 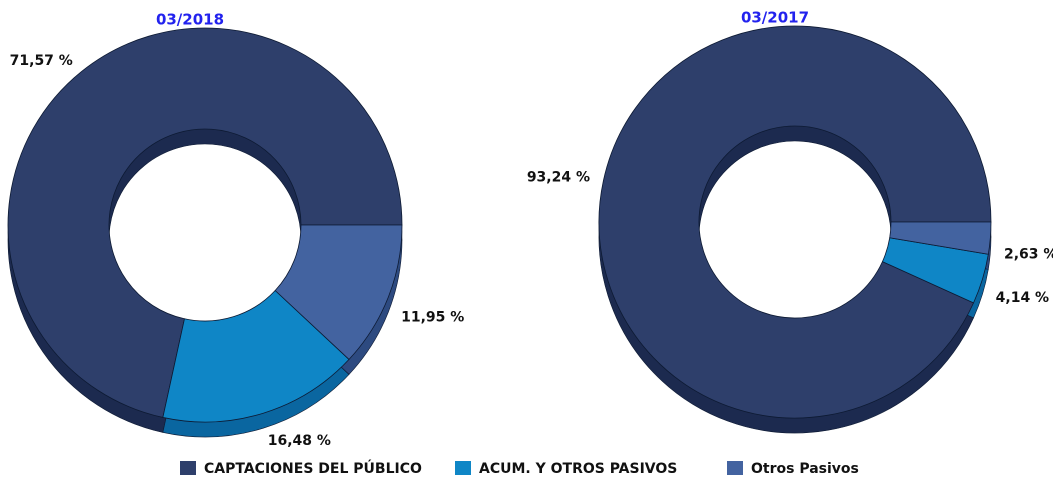 What do you see at coordinates (805, 469) in the screenshot?
I see `legend-label: Otros Pasivos` at bounding box center [805, 469].